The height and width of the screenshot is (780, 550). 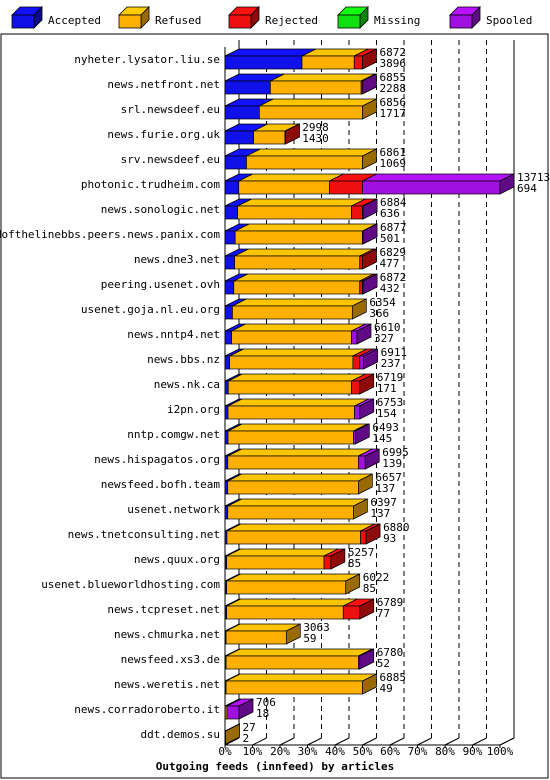 What do you see at coordinates (382, 438) in the screenshot?
I see `bar-accepted-label: 145` at bounding box center [382, 438].